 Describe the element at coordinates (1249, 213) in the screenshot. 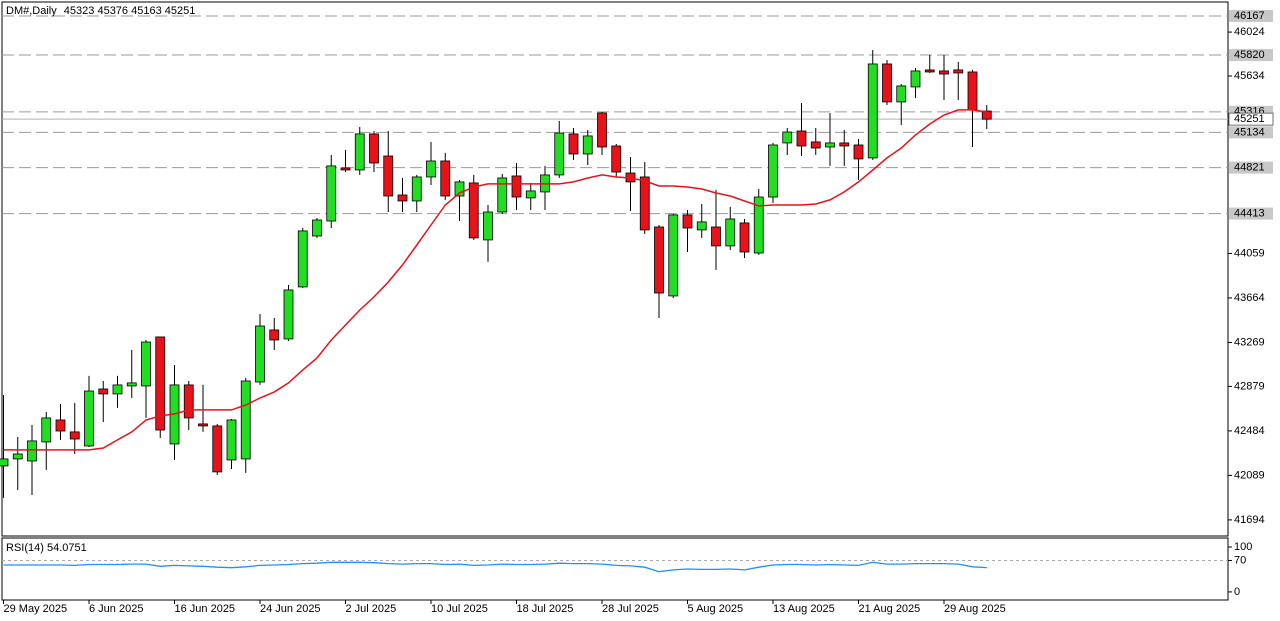

I see `level-label: 44413` at that location.